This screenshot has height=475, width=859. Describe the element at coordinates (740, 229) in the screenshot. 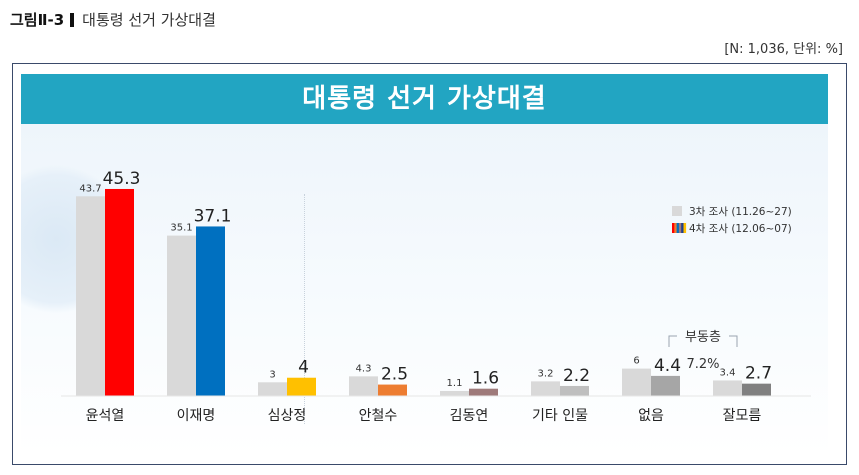

I see `legend-label-4th: 4차 조사 (12.06~07)` at that location.